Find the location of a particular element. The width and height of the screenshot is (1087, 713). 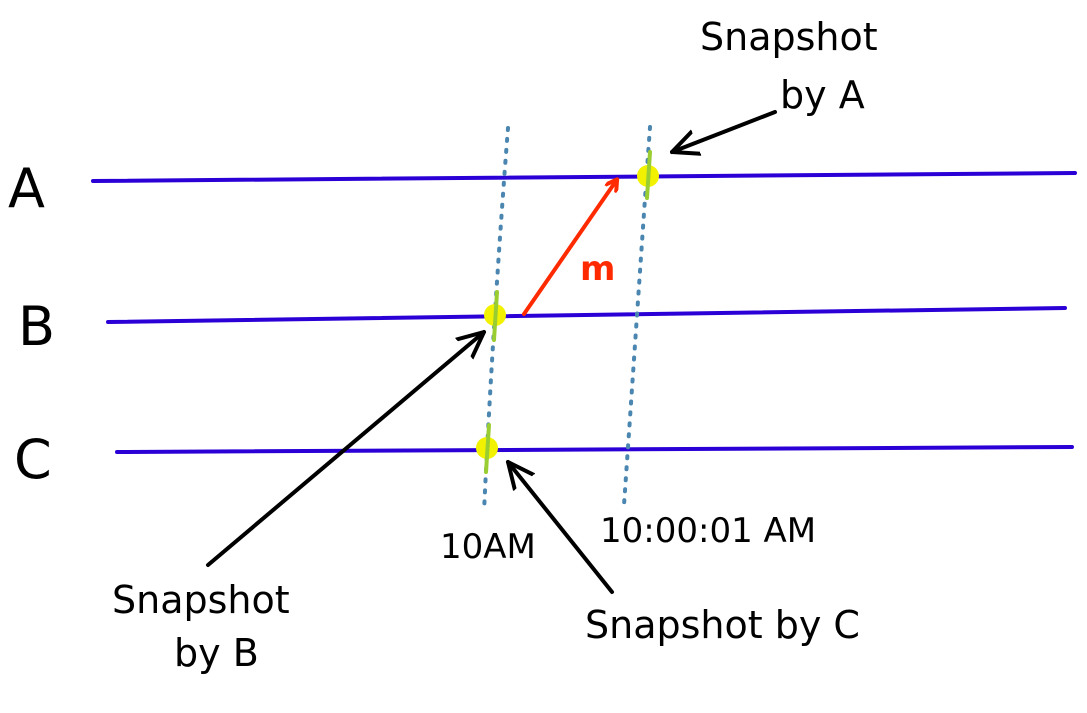

process-label-b: B is located at coordinates (36, 326).